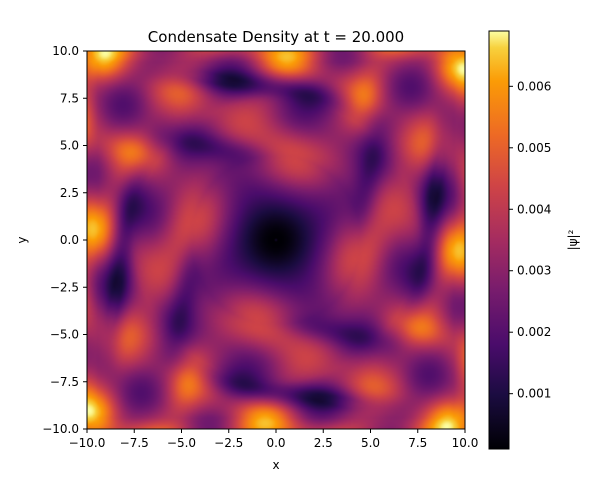 Image resolution: width=600 pixels, height=500 pixels. I want to click on chart-title: Condensate Density at t = 20.000, so click(276, 37).